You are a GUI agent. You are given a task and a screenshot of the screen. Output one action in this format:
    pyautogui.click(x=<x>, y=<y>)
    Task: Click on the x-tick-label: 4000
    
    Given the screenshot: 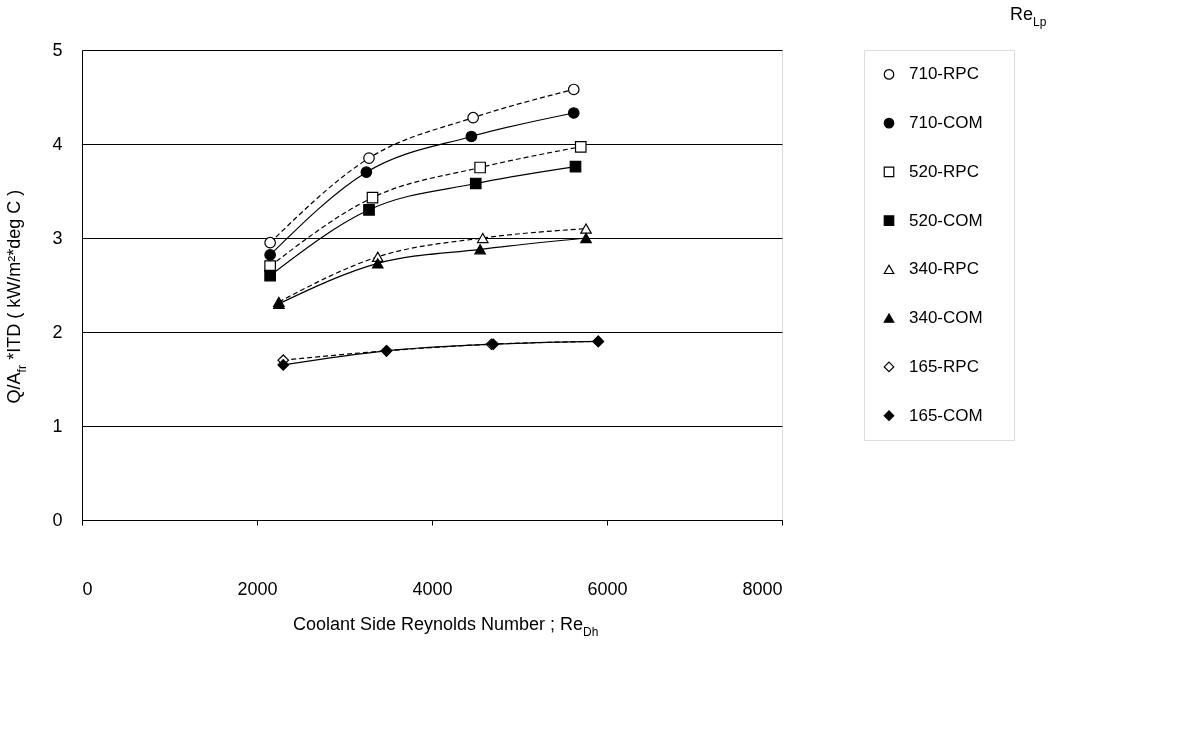 What is the action you would take?
    pyautogui.click(x=432, y=588)
    